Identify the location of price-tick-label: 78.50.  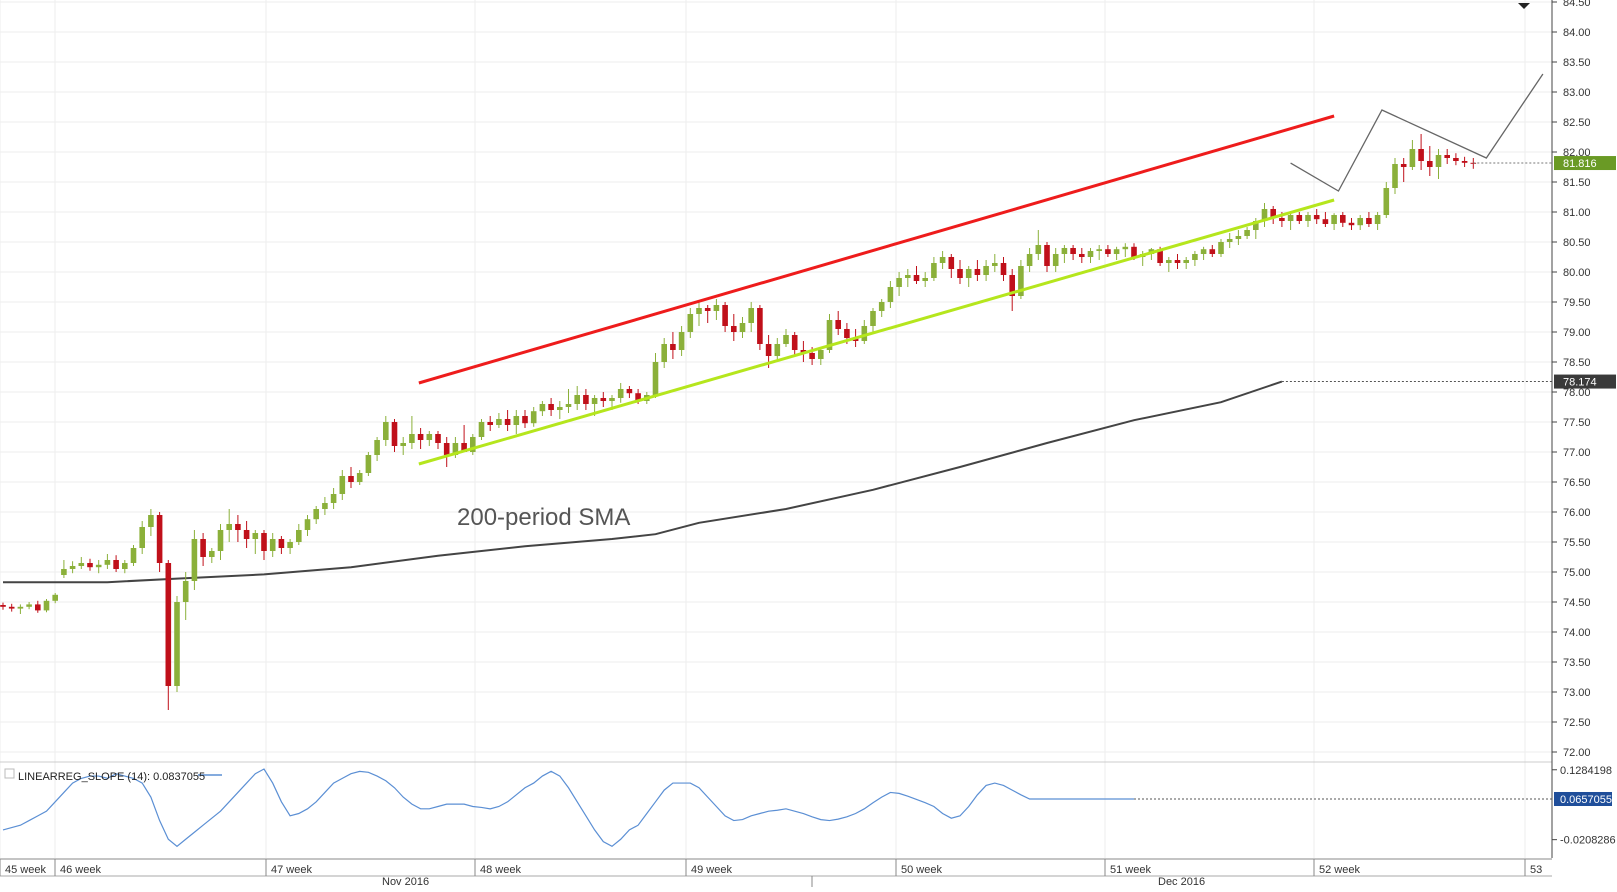
(1577, 363).